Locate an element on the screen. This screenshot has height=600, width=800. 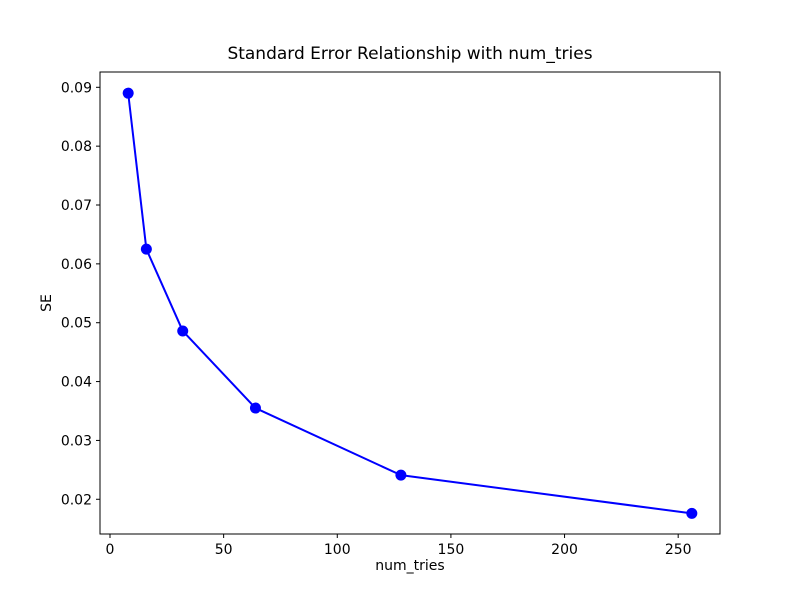
x-tick-label: 0 is located at coordinates (110, 550).